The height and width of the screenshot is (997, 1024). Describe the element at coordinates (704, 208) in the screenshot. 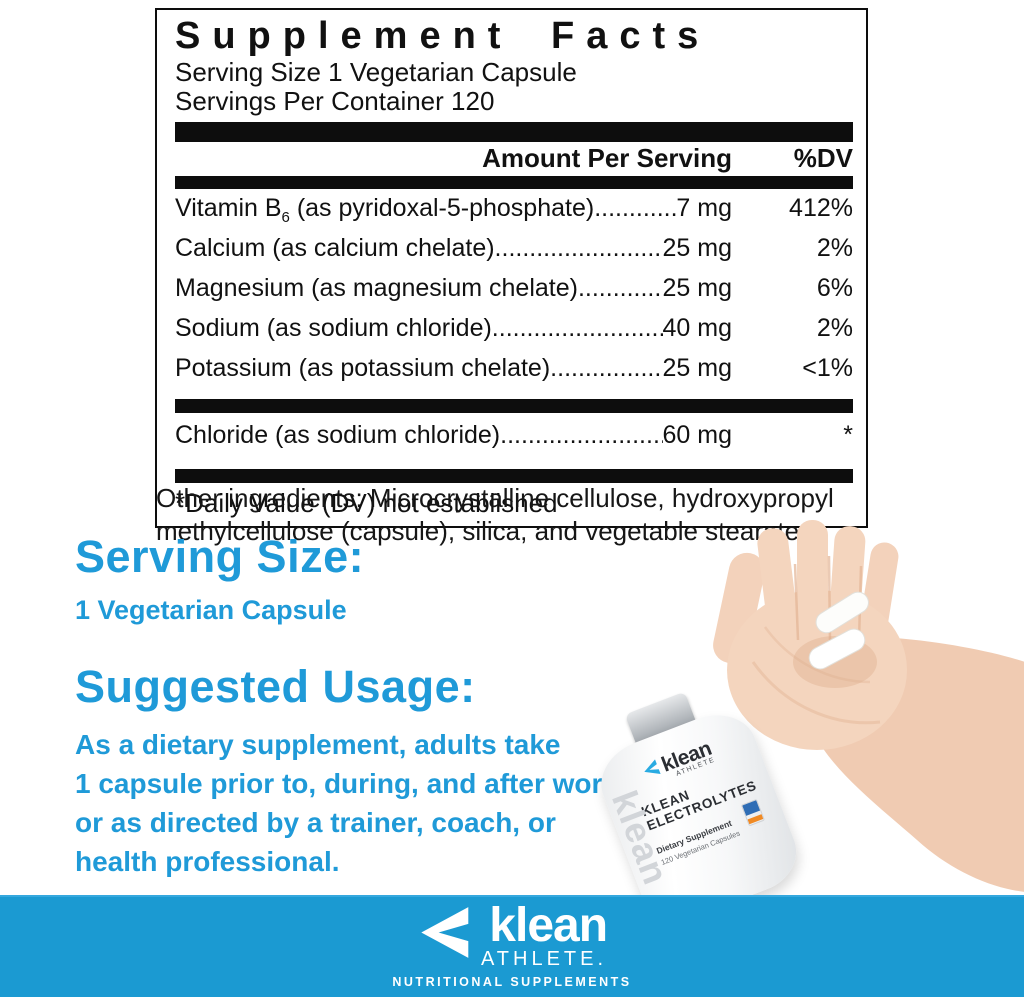

I see `nutrient-amount: 7 mg` at that location.